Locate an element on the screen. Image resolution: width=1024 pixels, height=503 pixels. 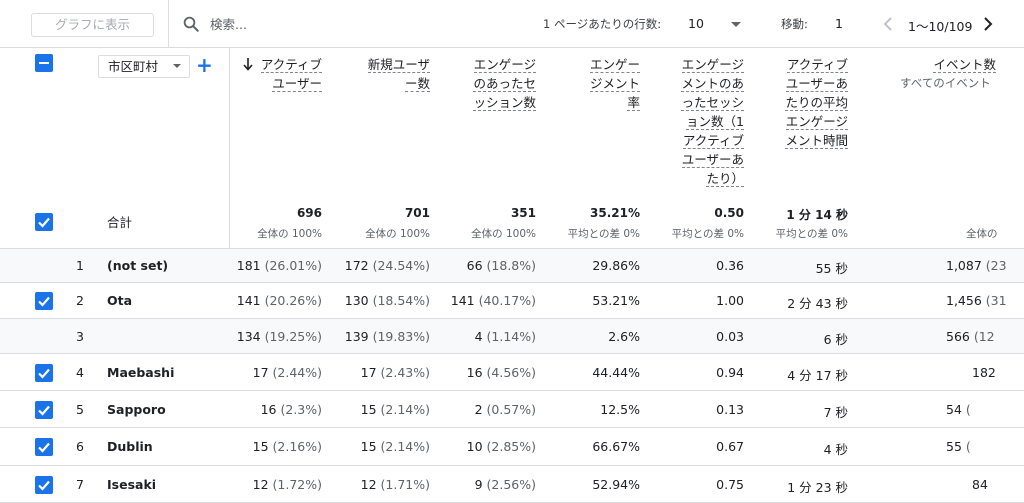
metric-value: 16 is located at coordinates (474, 372).